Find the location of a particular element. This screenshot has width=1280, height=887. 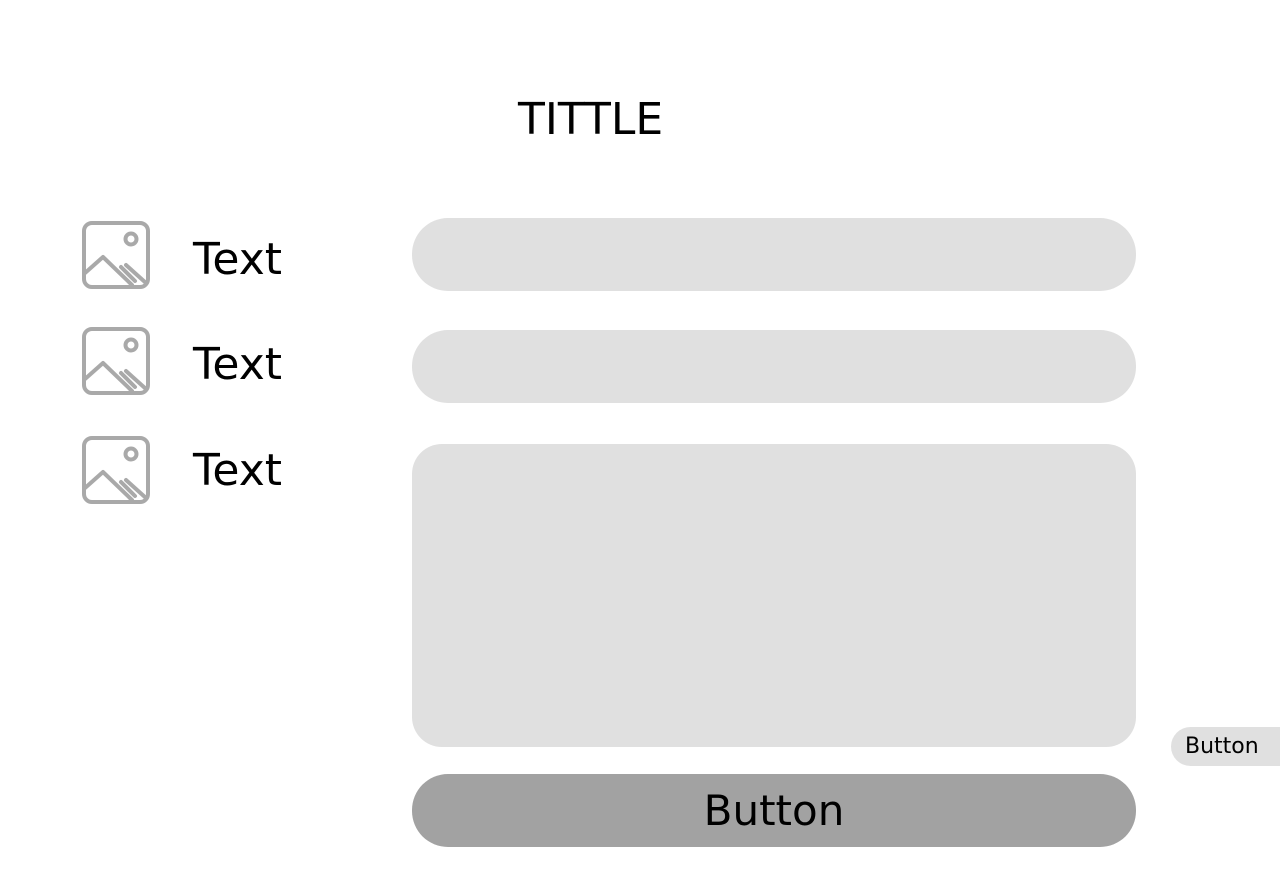

side-button: Button is located at coordinates (1225, 746).